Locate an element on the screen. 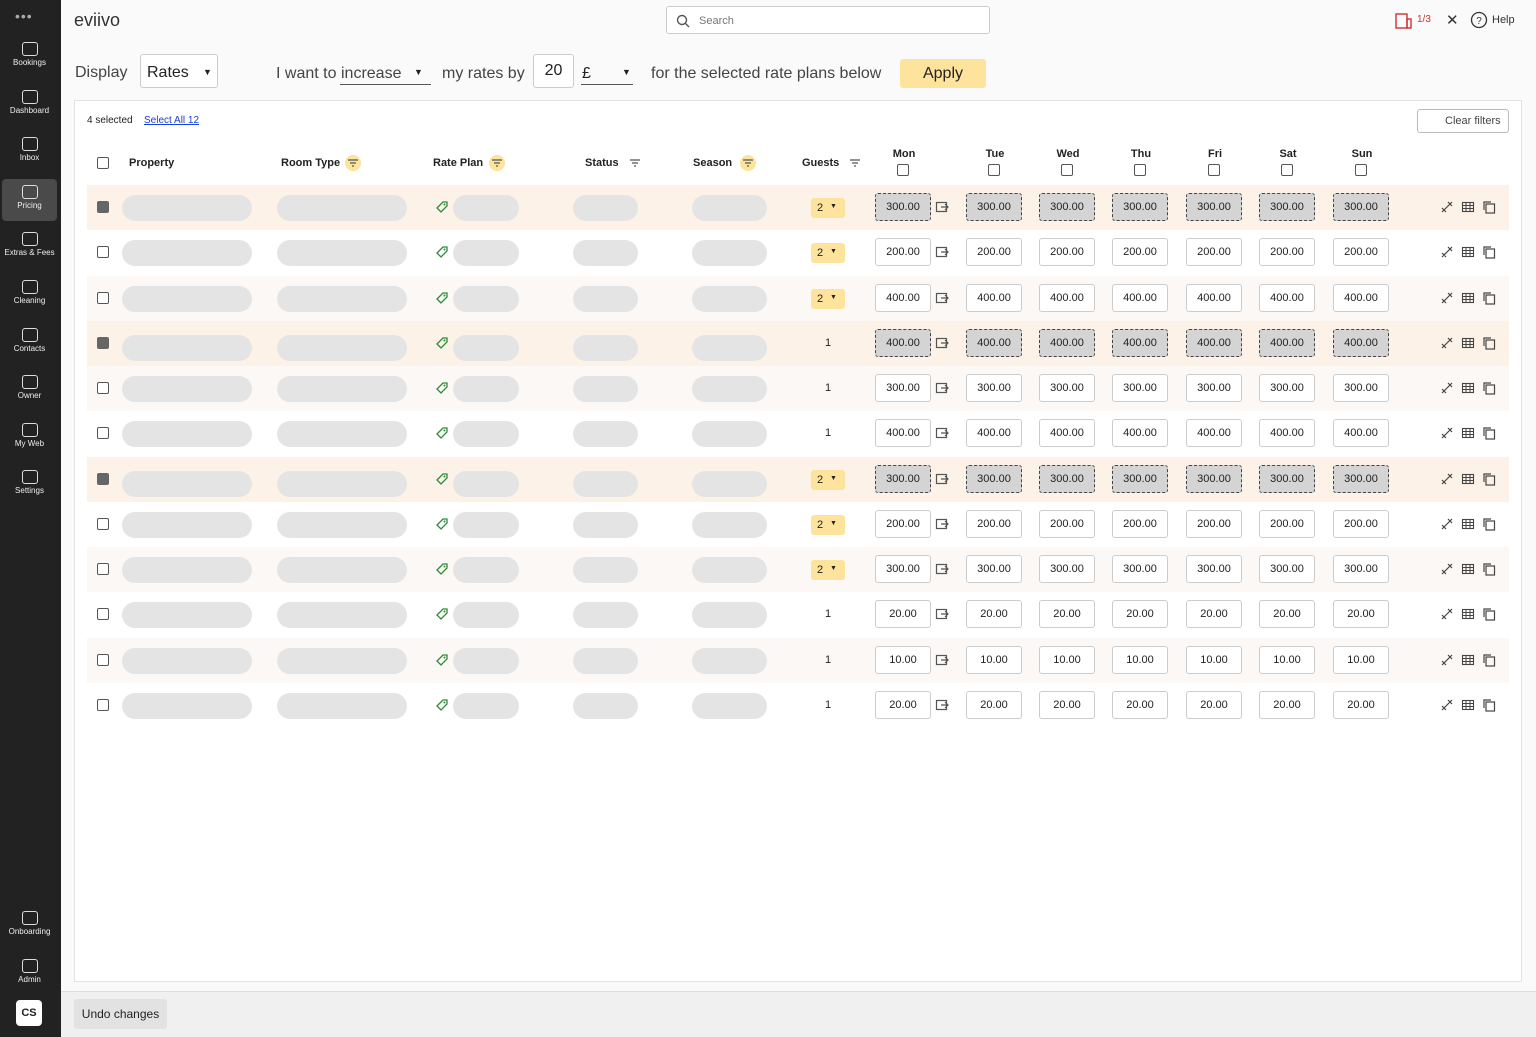 Image resolution: width=1536 pixels, height=1037 pixels. nav-item: Owner is located at coordinates (29, 390).